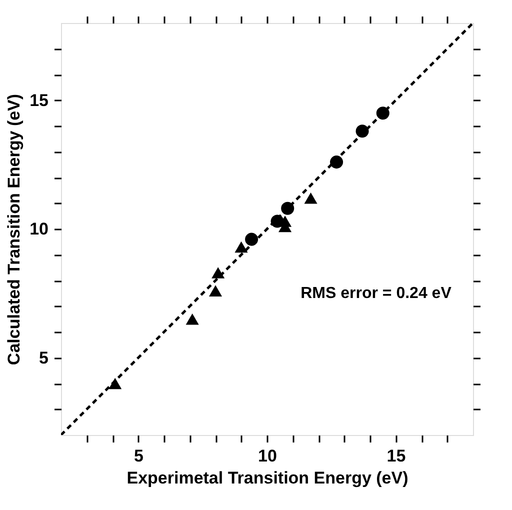 This screenshot has height=510, width=512. I want to click on y-tick-label: 10, so click(39, 229).